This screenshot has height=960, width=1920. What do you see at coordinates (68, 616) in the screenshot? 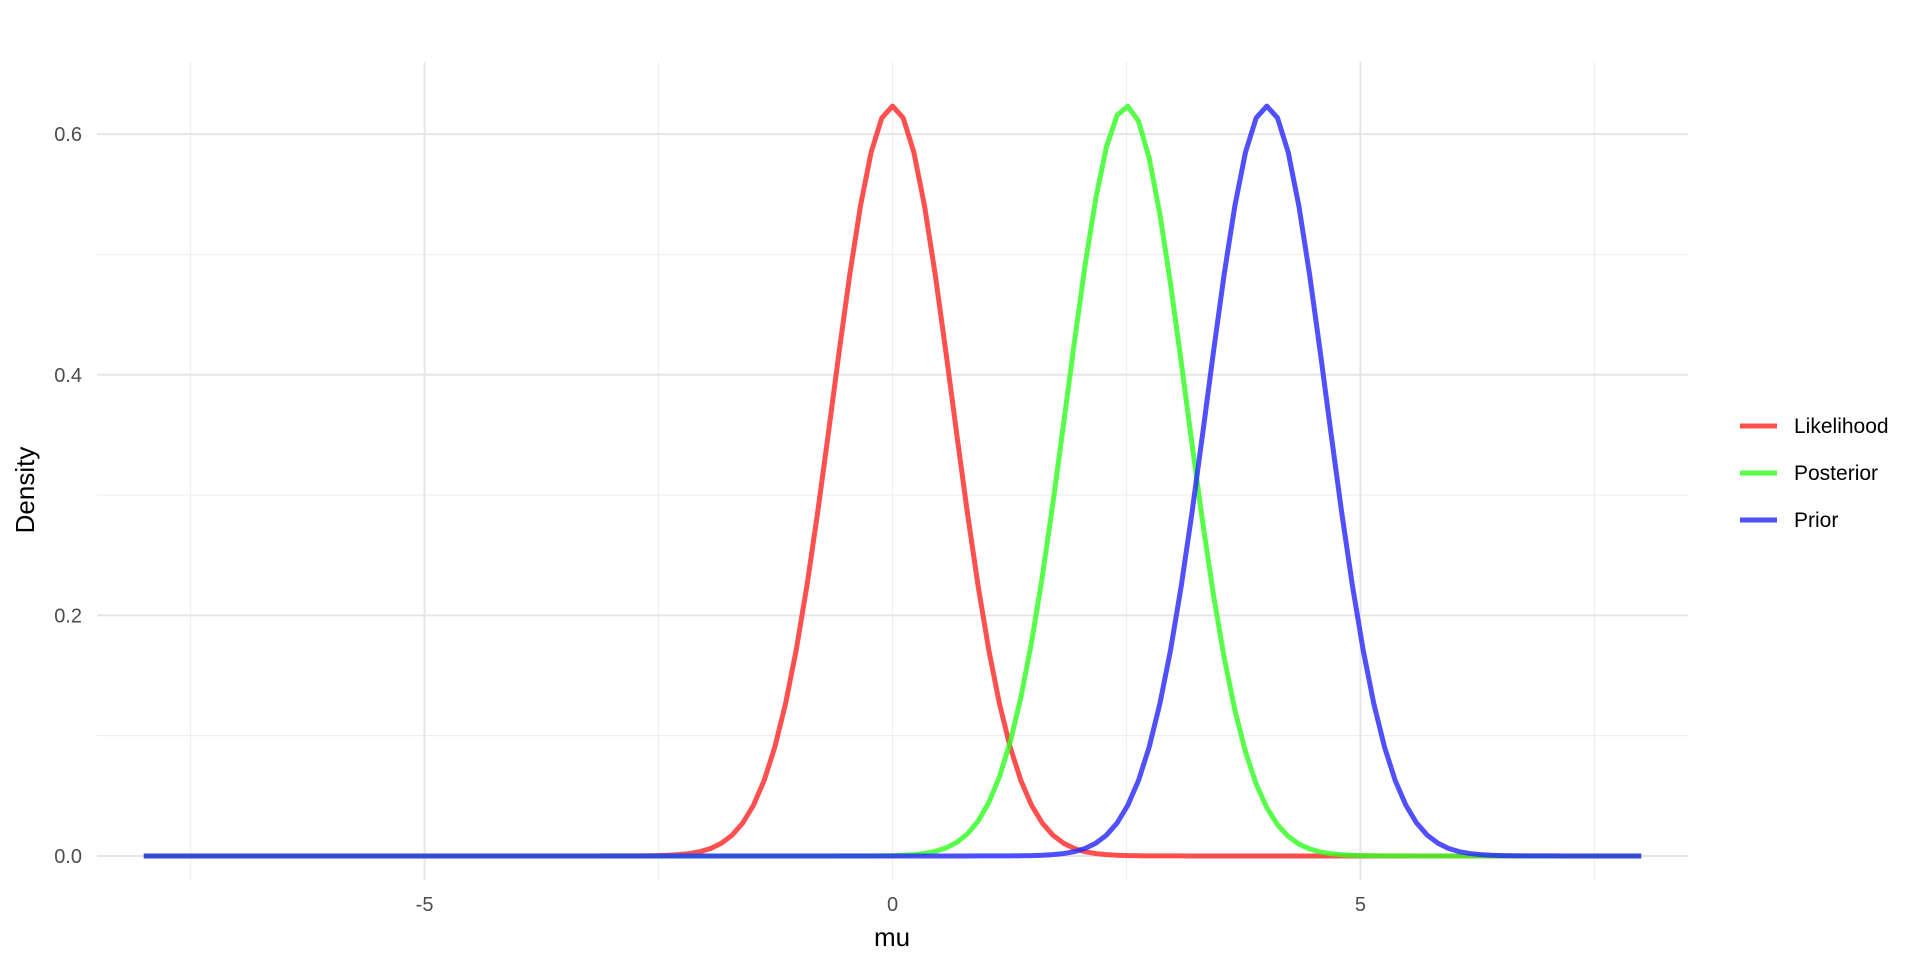
I see `y-tick-label: 0.2` at bounding box center [68, 616].